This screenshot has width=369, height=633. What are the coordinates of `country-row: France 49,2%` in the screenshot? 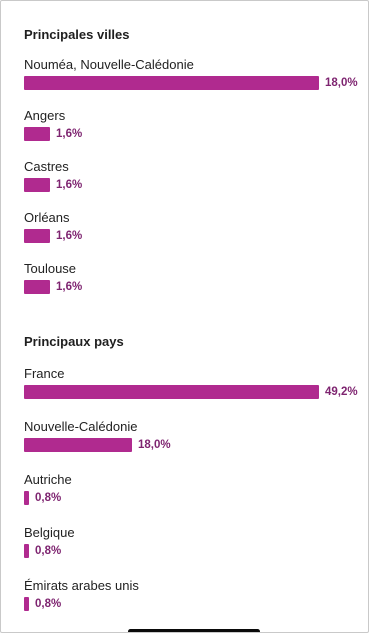 It's located at (196, 391).